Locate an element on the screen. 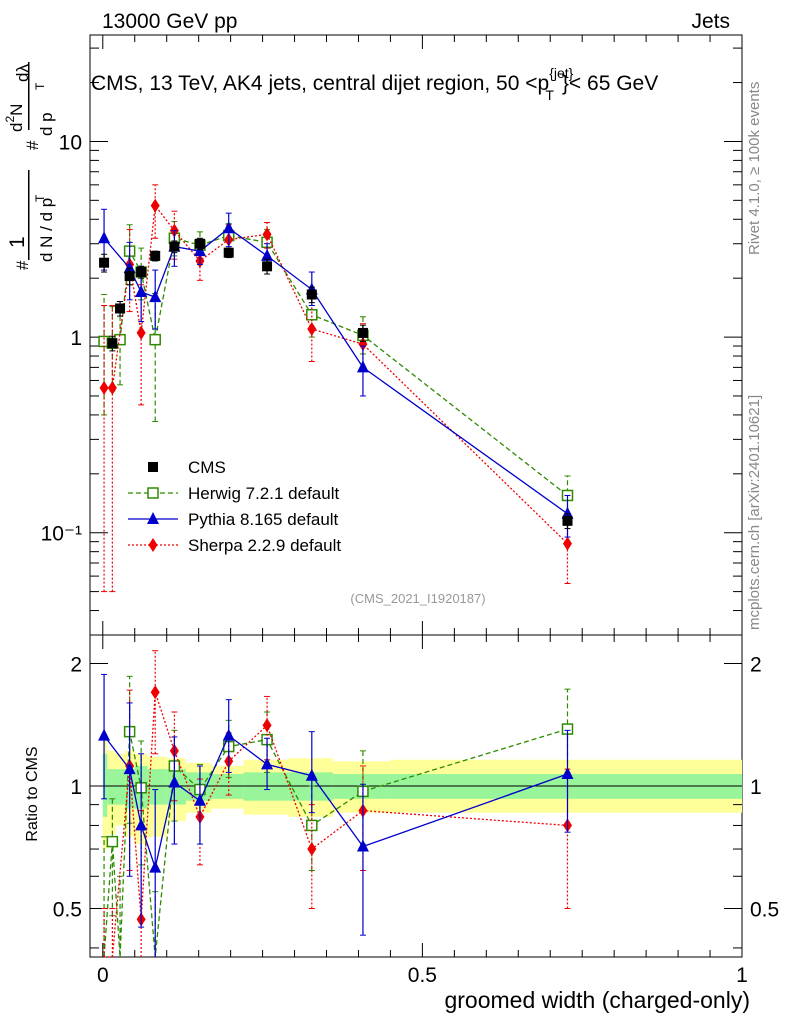 Image resolution: width=786 pixels, height=1024 pixels. x-tick-label: 1 is located at coordinates (742, 975).